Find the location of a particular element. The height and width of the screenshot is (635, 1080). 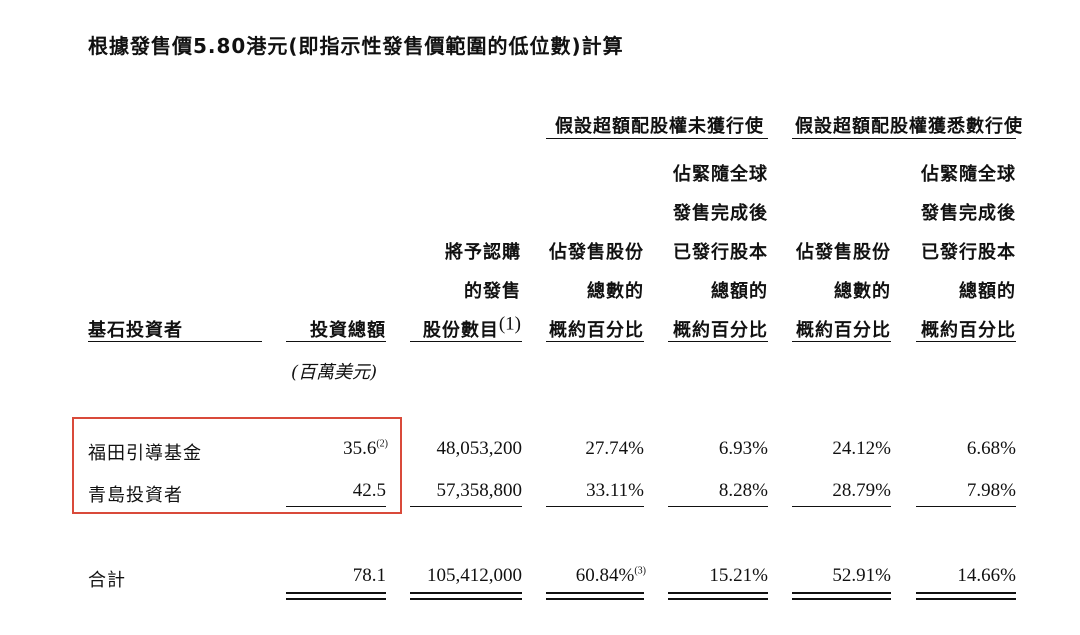

col-header-pct-offer-b-line1: 佔發售股份 is located at coordinates (843, 252).